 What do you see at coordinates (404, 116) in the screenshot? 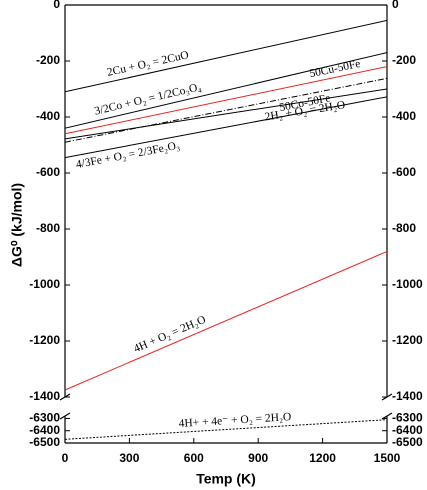
I see `y2-tick-label: -400` at bounding box center [404, 116].